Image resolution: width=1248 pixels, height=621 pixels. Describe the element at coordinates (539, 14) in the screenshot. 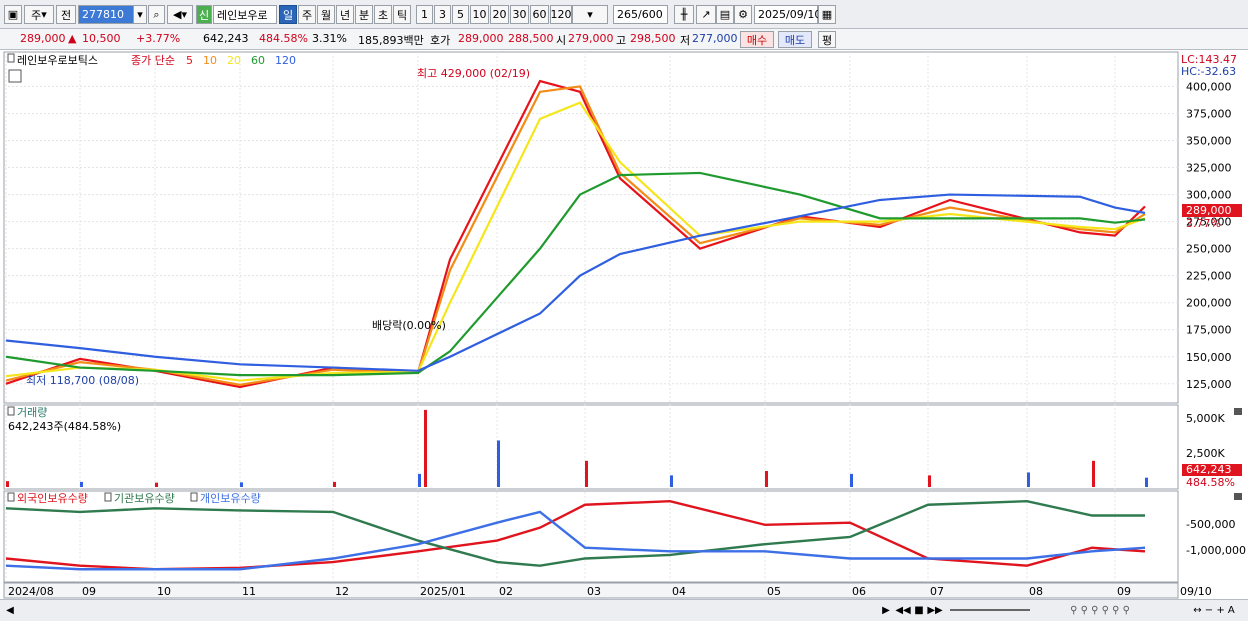

I see `interval-button-60: 60` at that location.